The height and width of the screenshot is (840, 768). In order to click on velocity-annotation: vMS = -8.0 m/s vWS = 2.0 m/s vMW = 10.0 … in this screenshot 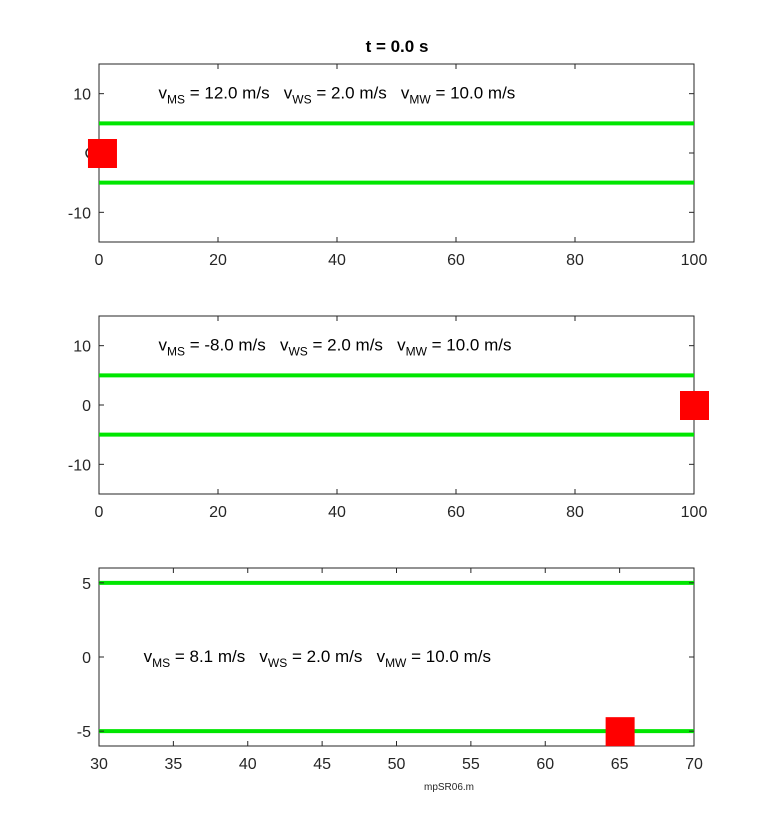, I will do `click(335, 347)`.